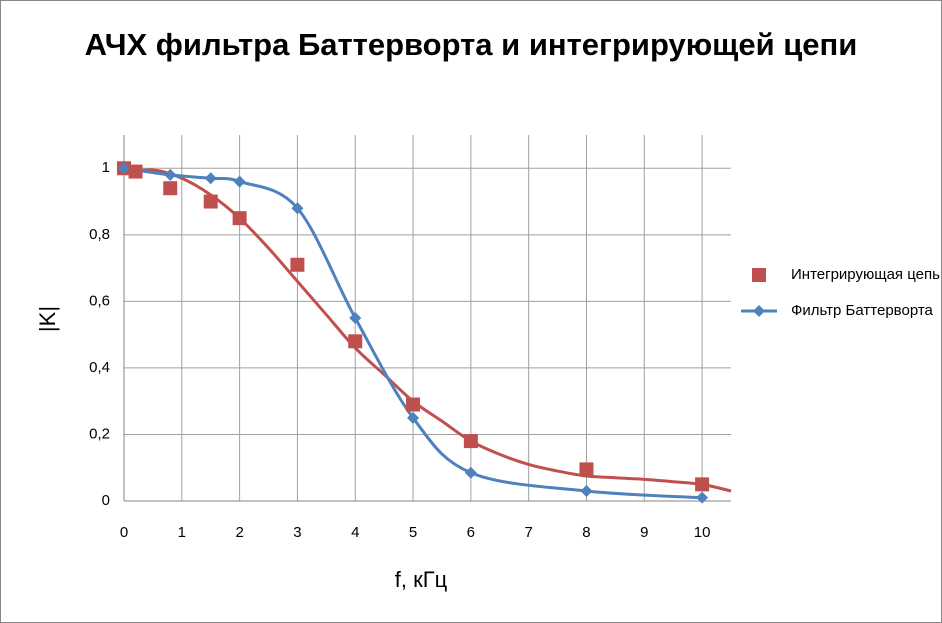 This screenshot has width=942, height=623. What do you see at coordinates (413, 532) in the screenshot?
I see `x-tick-label: 5` at bounding box center [413, 532].